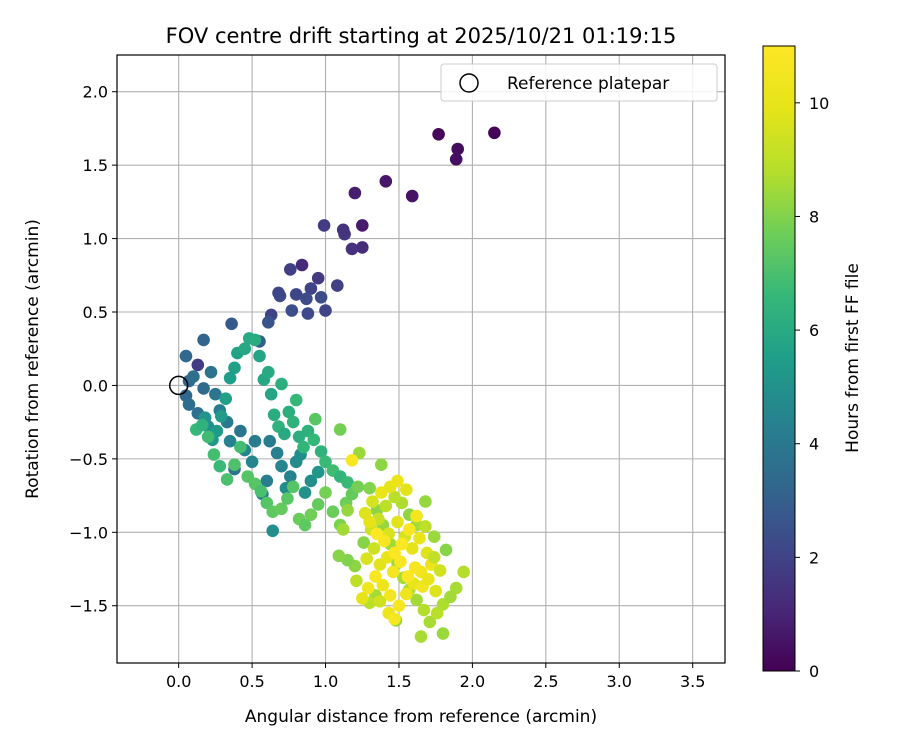  What do you see at coordinates (398, 681) in the screenshot?
I see `x-tick-label: 1.5` at bounding box center [398, 681].